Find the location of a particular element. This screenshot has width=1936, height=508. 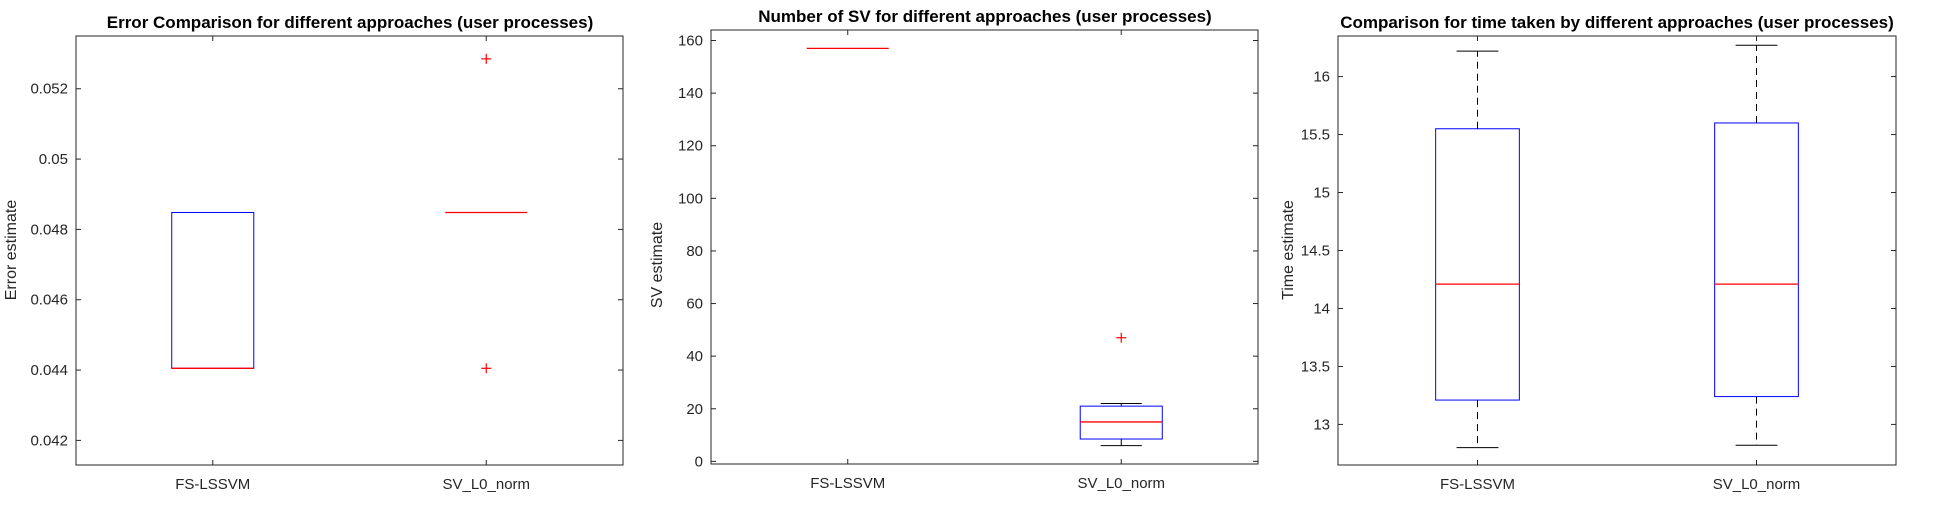

y-tick-label: 0.046 is located at coordinates (49, 300).